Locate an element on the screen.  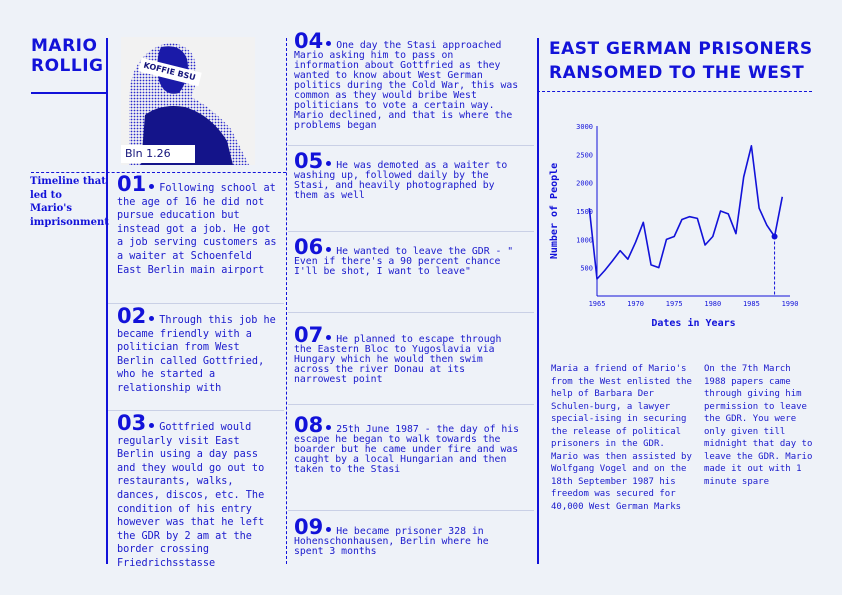
title-underline is located at coordinates (68, 93).